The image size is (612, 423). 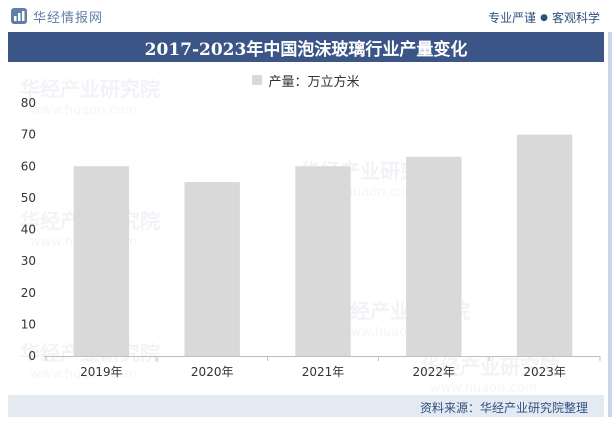 What do you see at coordinates (512, 18) in the screenshot?
I see `slogan-left: 专业严谨` at bounding box center [512, 18].